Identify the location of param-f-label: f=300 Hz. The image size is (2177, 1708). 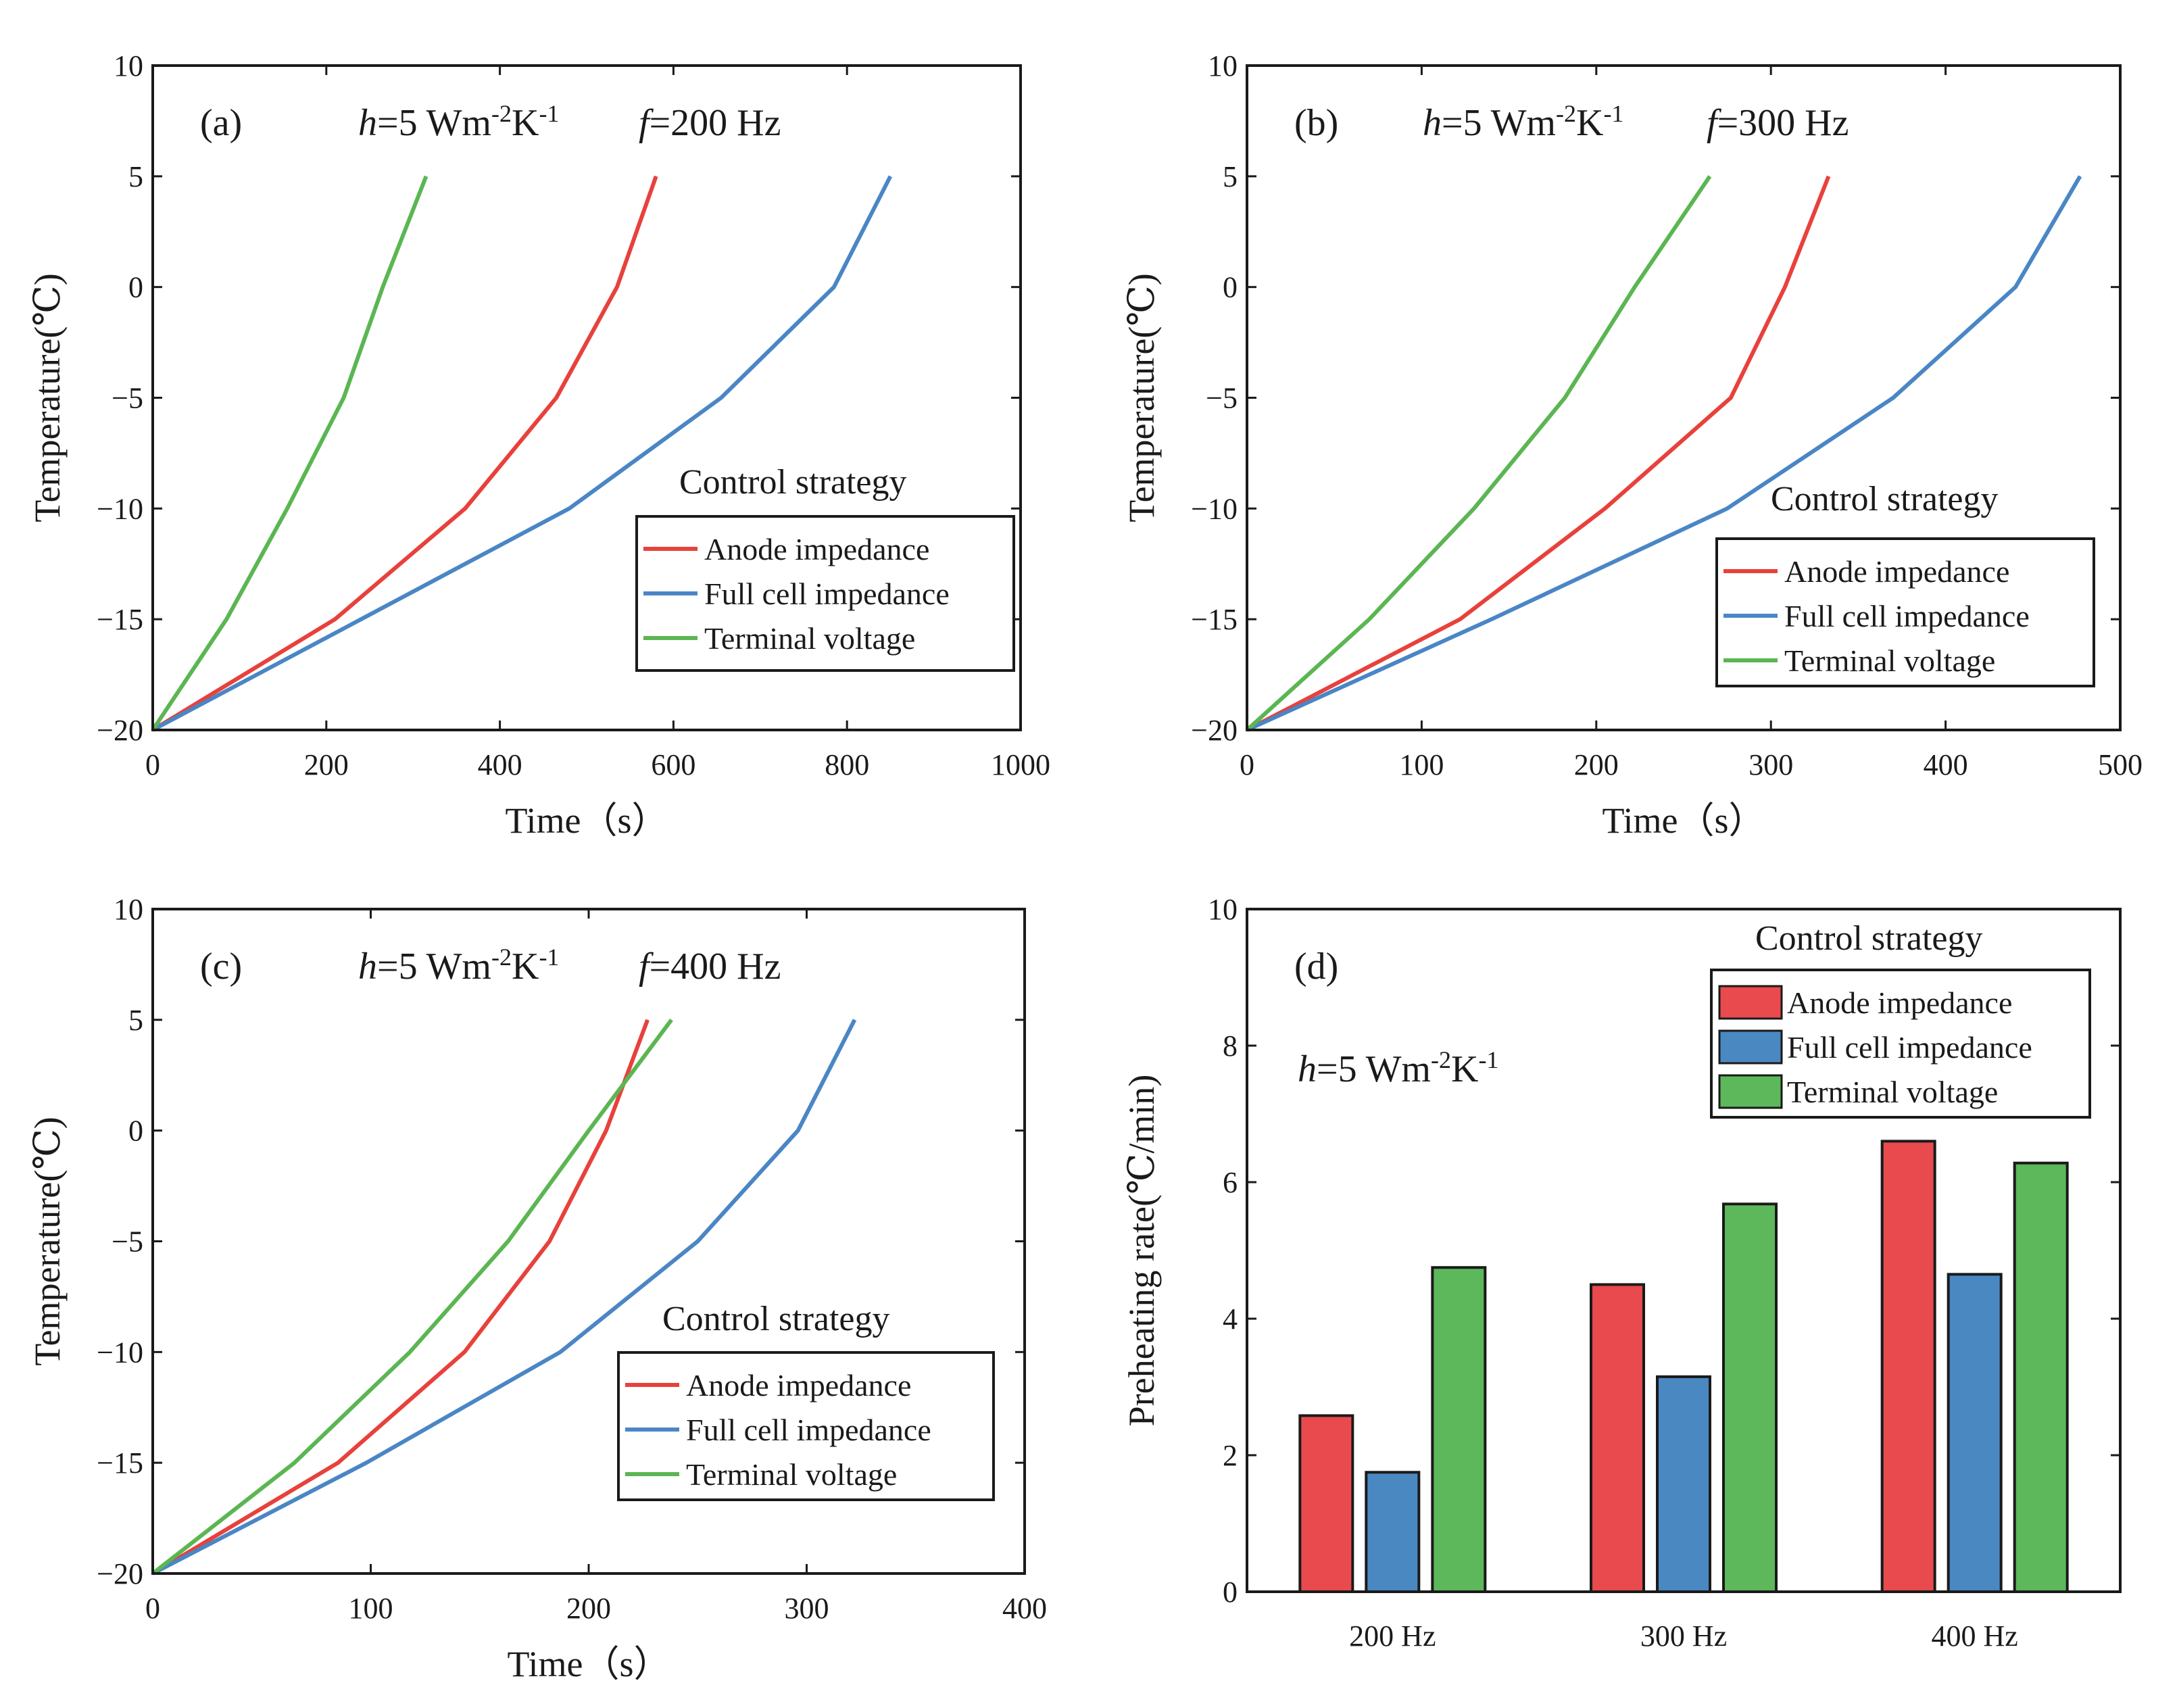
(1778, 123).